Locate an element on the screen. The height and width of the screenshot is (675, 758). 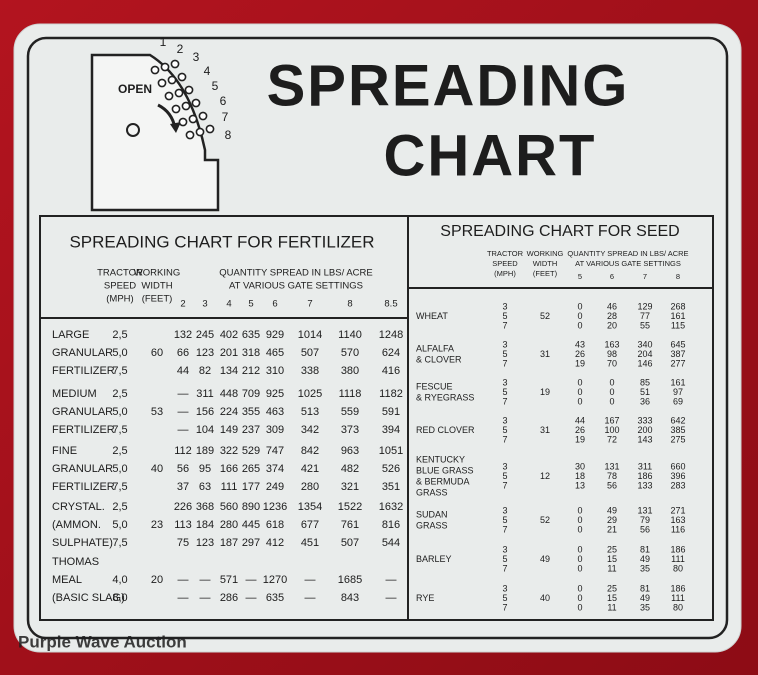
material: SULPHATE) is located at coordinates (82, 543).